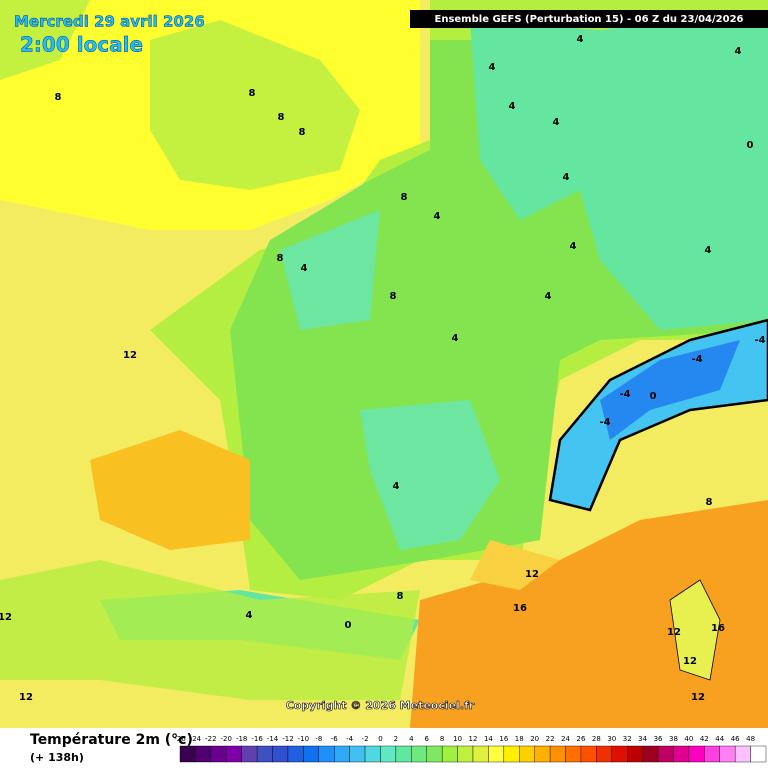  I want to click on scale-label: 40, so click(688, 739).